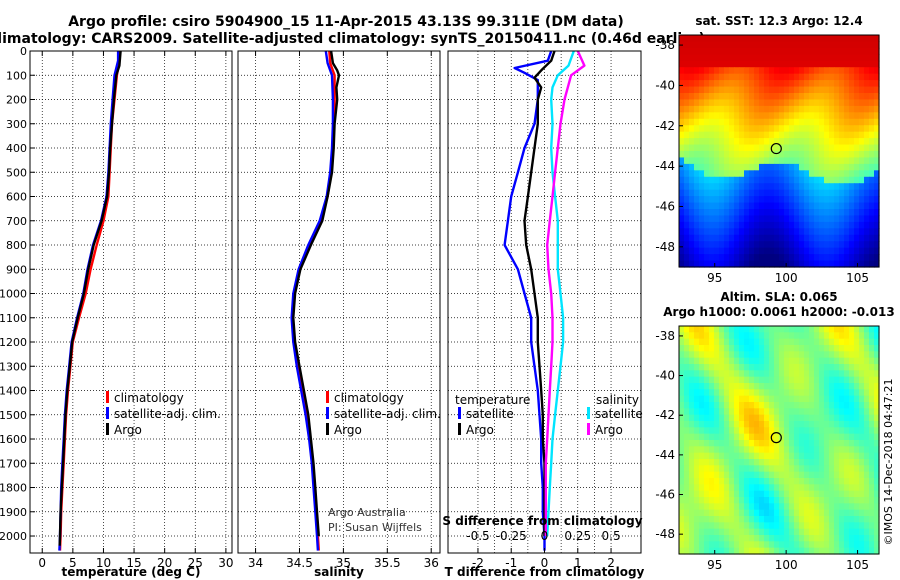  What do you see at coordinates (665, 534) in the screenshot?
I see `map-y-tick-label: -48` at bounding box center [665, 534].